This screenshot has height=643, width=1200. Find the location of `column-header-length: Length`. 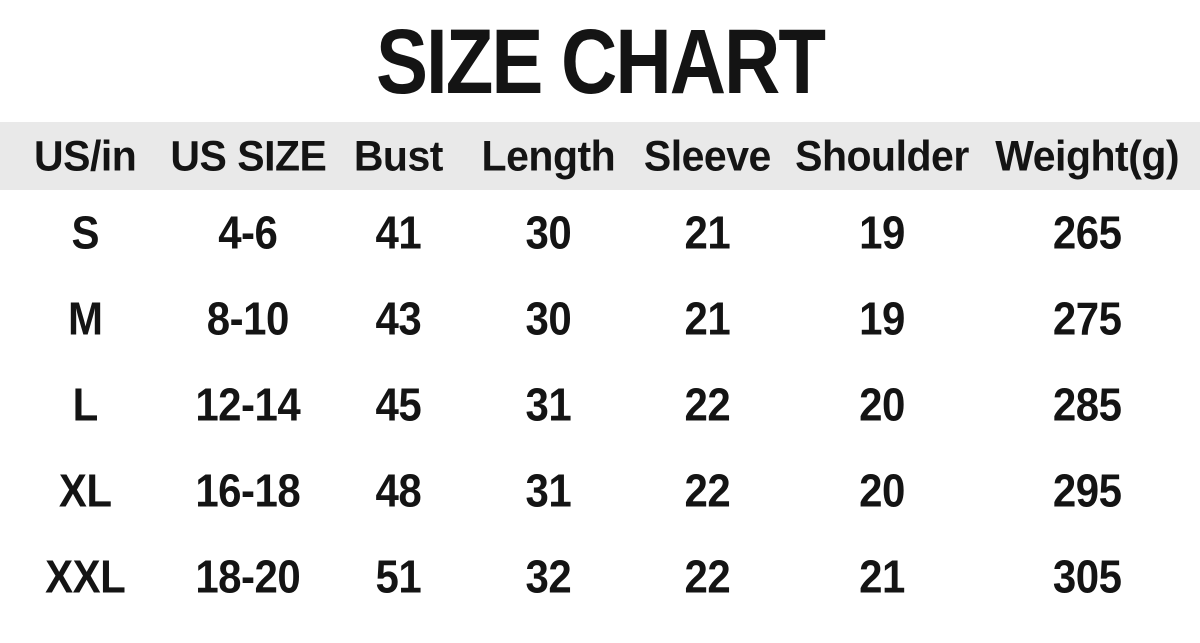

column-header-length: Length is located at coordinates (548, 155).